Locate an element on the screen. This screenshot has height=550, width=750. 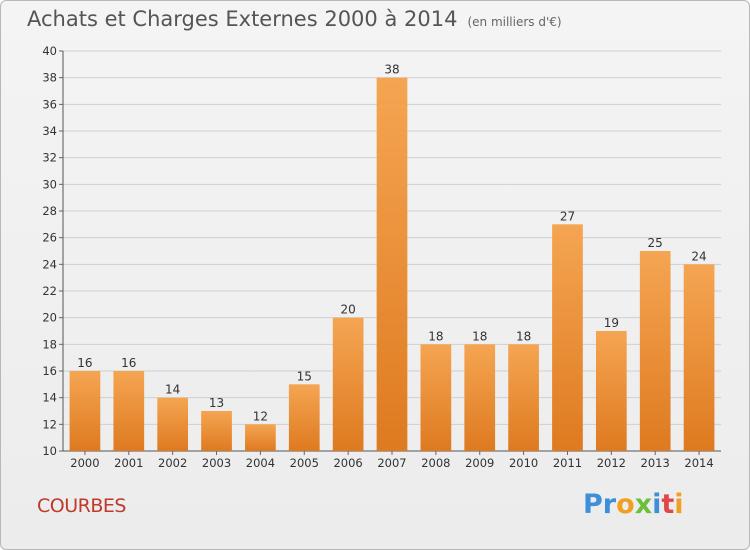
chart-title-text: Achats et Charges Externes 2000 à 2014 is located at coordinates (242, 19).